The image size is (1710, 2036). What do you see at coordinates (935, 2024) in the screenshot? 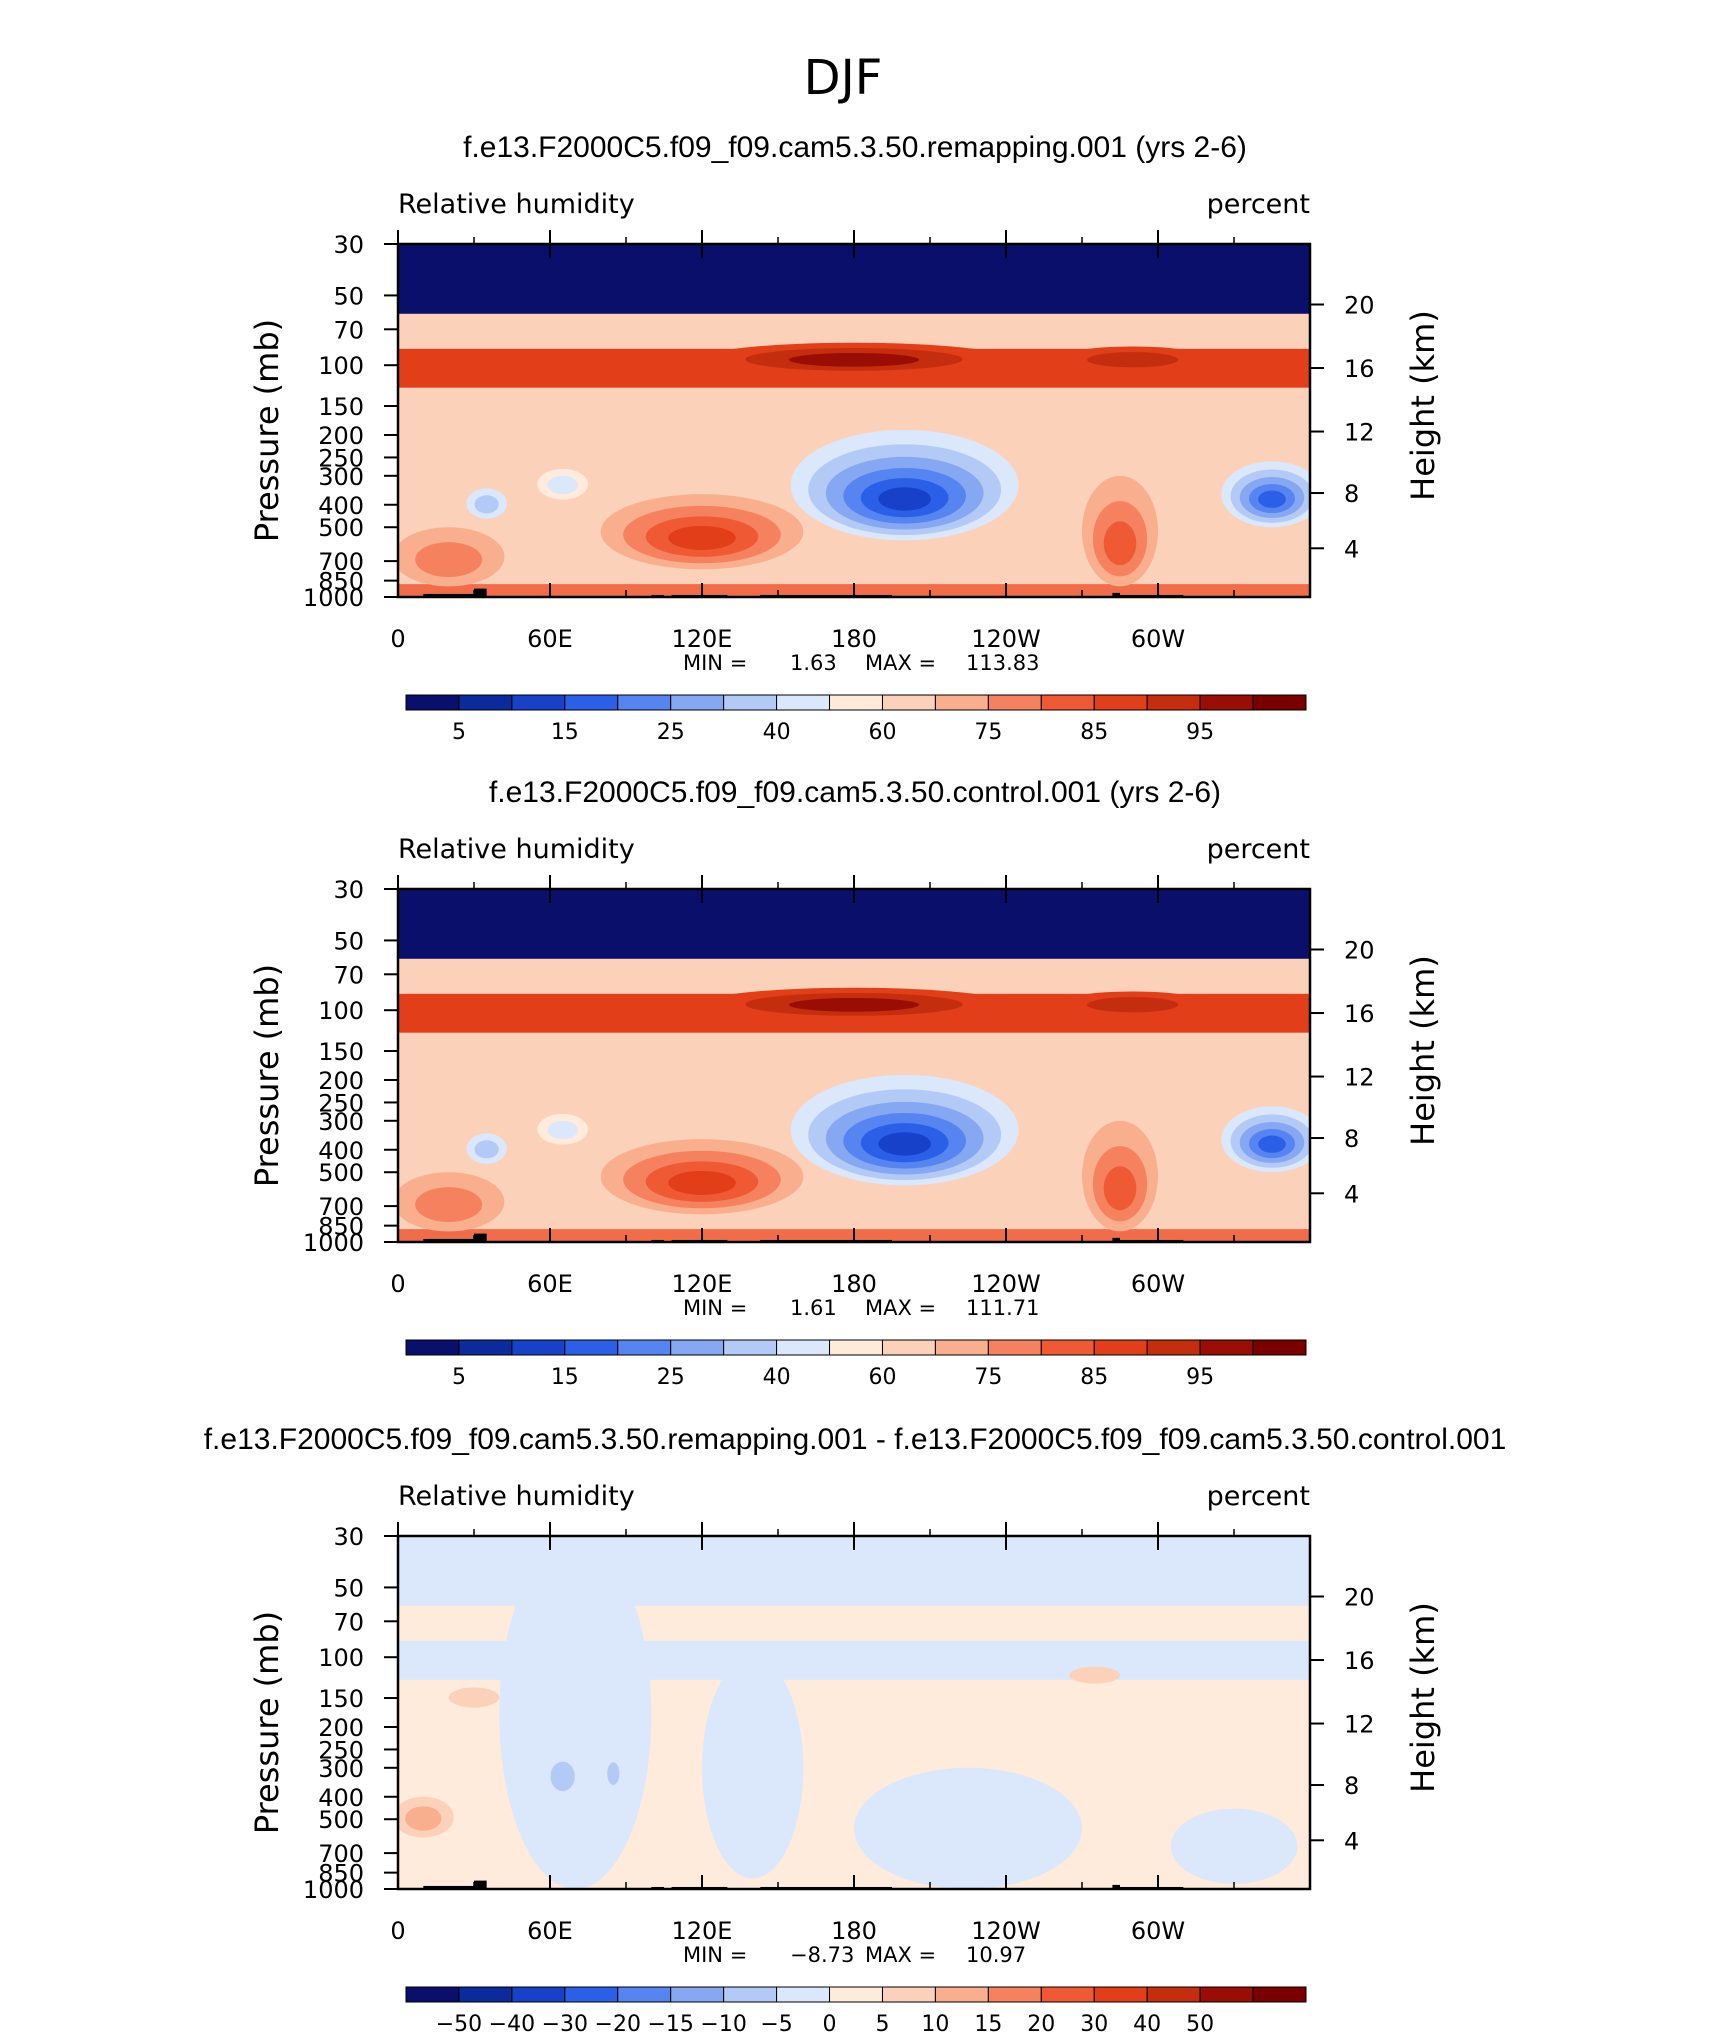
I see `colorbar-label: 10` at bounding box center [935, 2024].